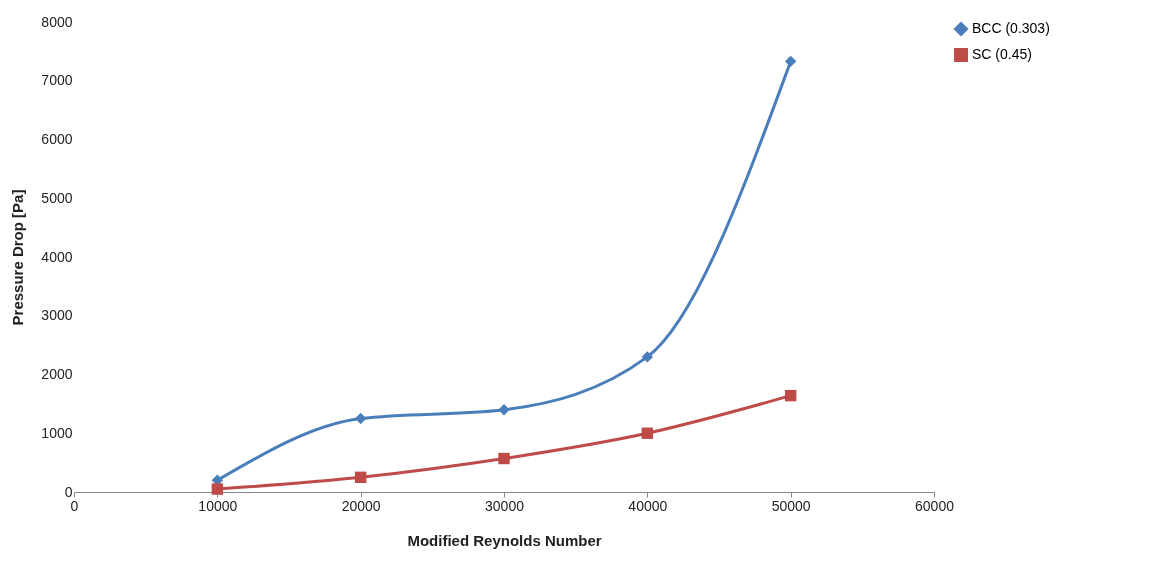 The image size is (1174, 585). I want to click on x-tick-label: 30000, so click(505, 505).